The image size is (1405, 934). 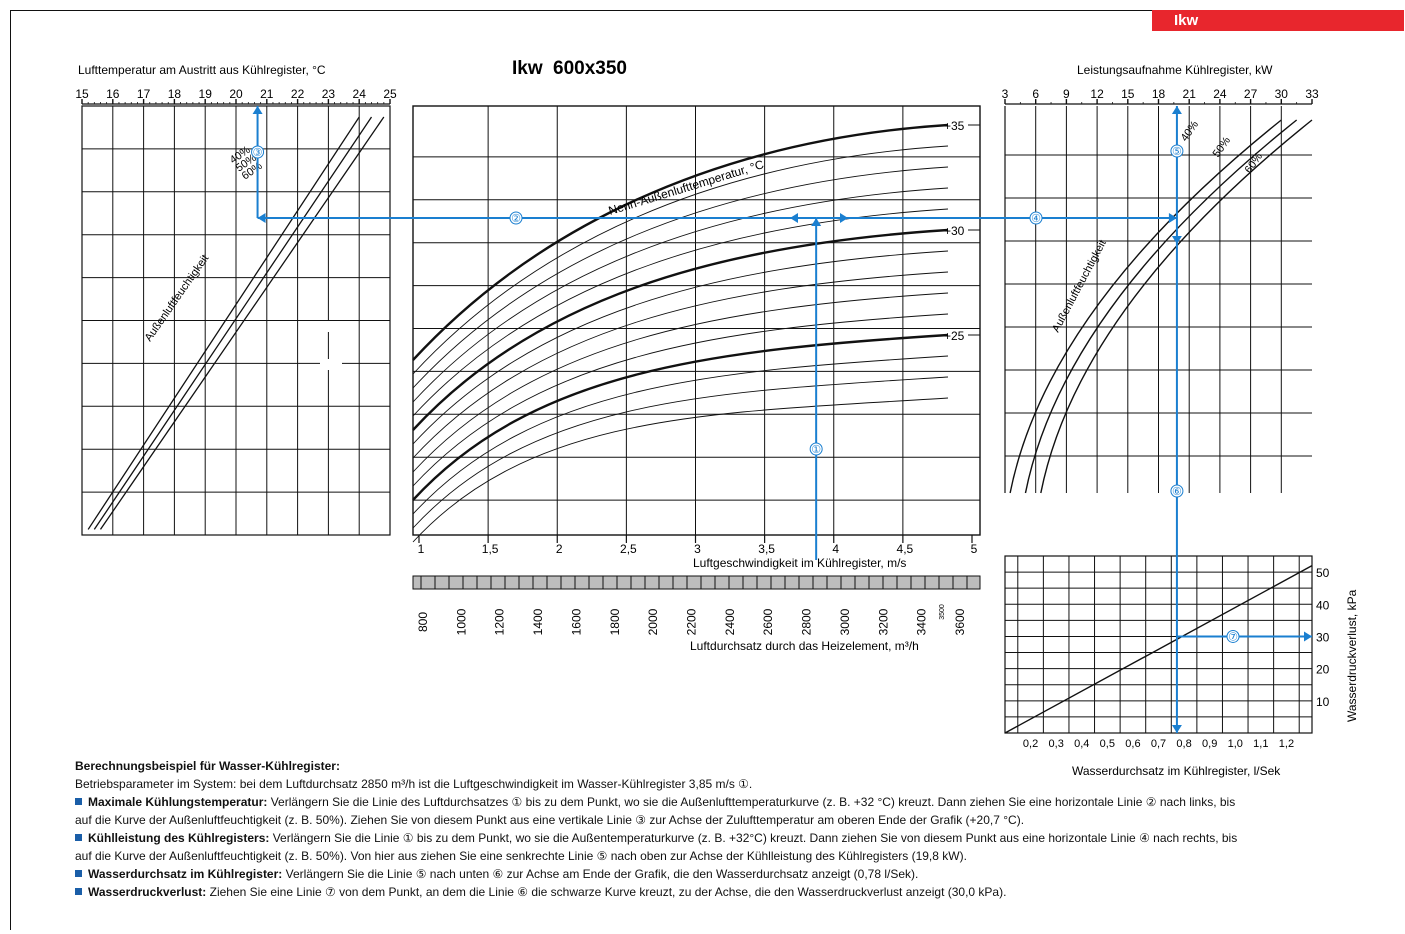 I want to click on left-rule, so click(x=10, y=470).